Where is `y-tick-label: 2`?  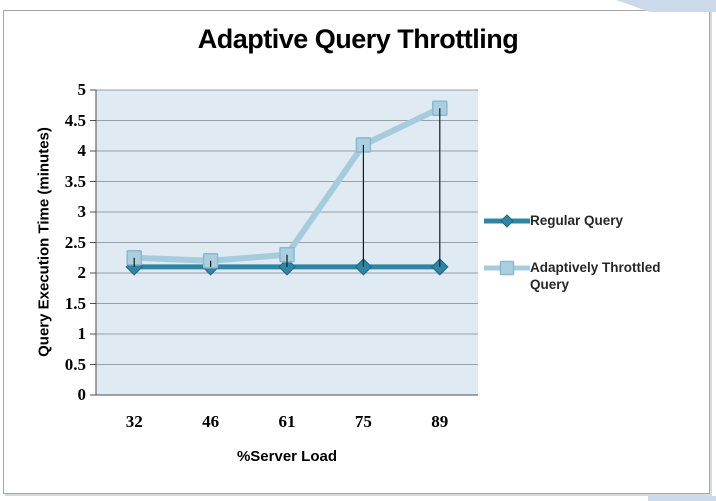 y-tick-label: 2 is located at coordinates (82, 272).